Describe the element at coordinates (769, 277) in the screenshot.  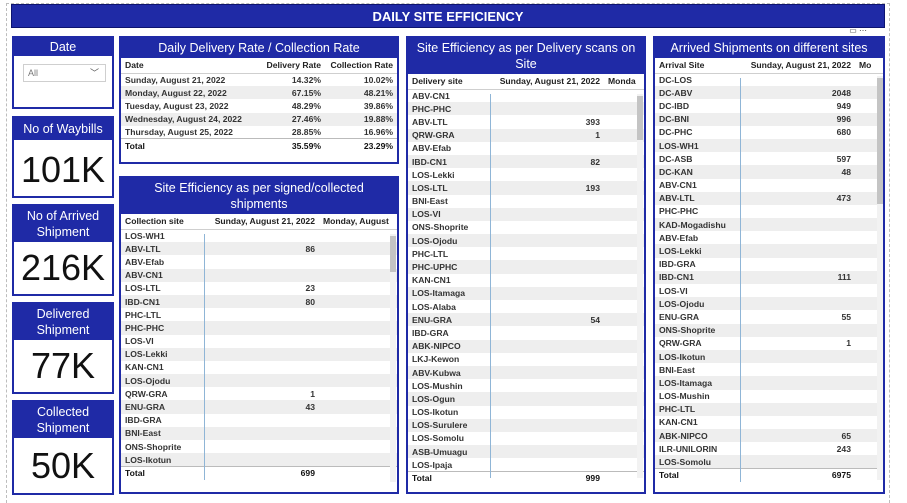
I see `table-row: IBD-CN1 111` at that location.